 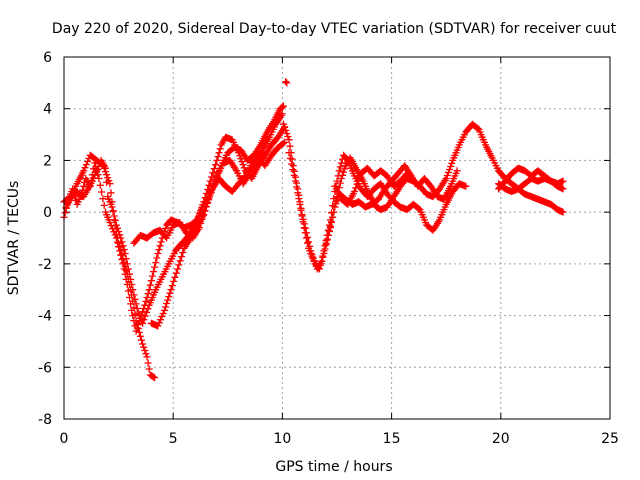 I want to click on y-tick-label: -2, so click(x=45, y=265).